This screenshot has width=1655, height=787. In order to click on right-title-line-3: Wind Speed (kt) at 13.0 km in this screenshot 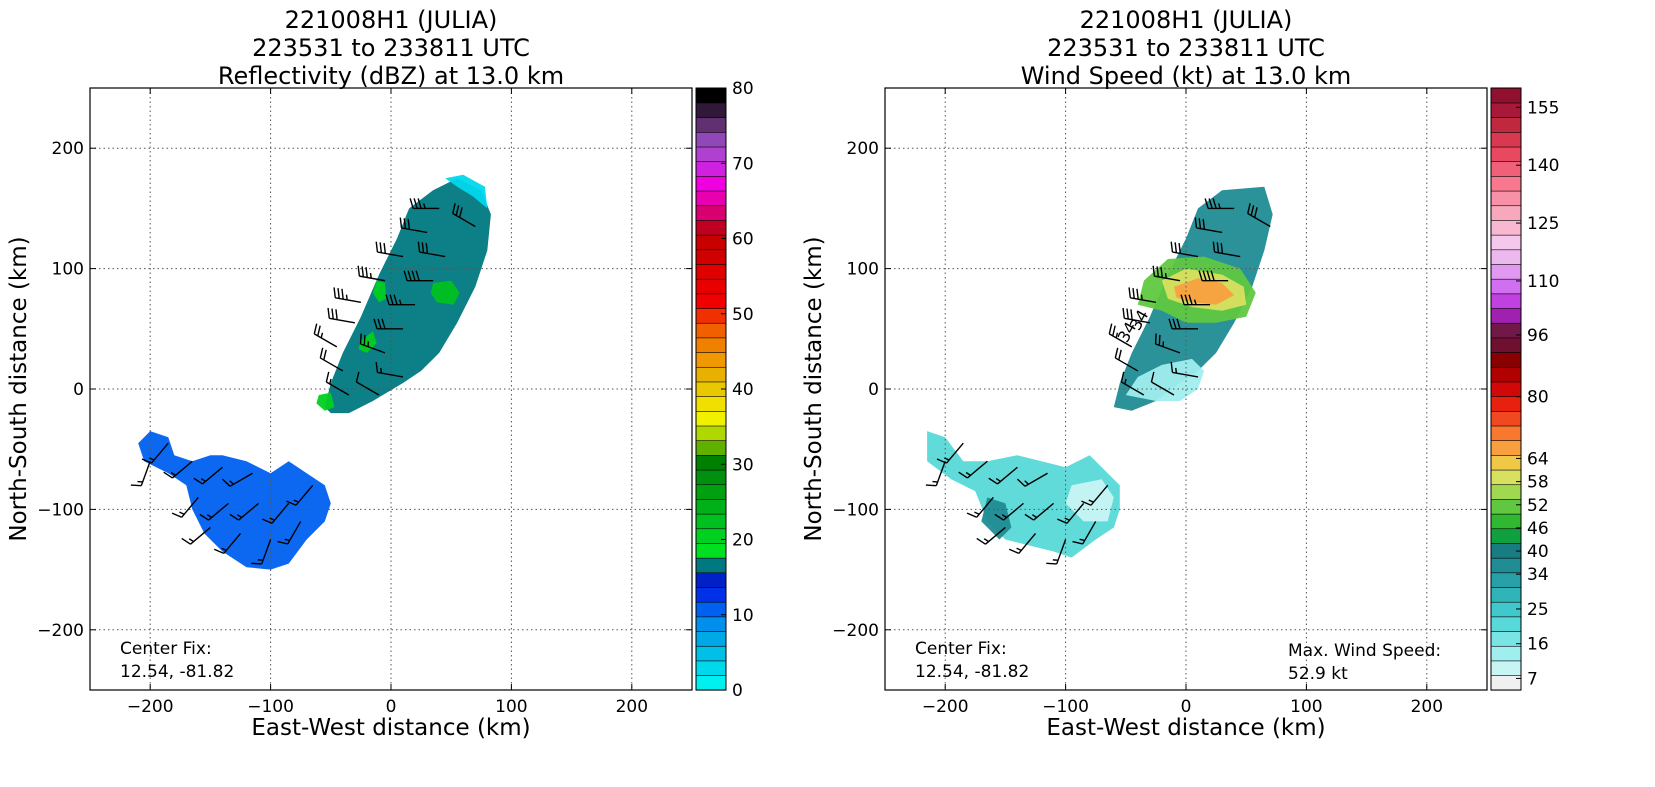, I will do `click(1186, 76)`.